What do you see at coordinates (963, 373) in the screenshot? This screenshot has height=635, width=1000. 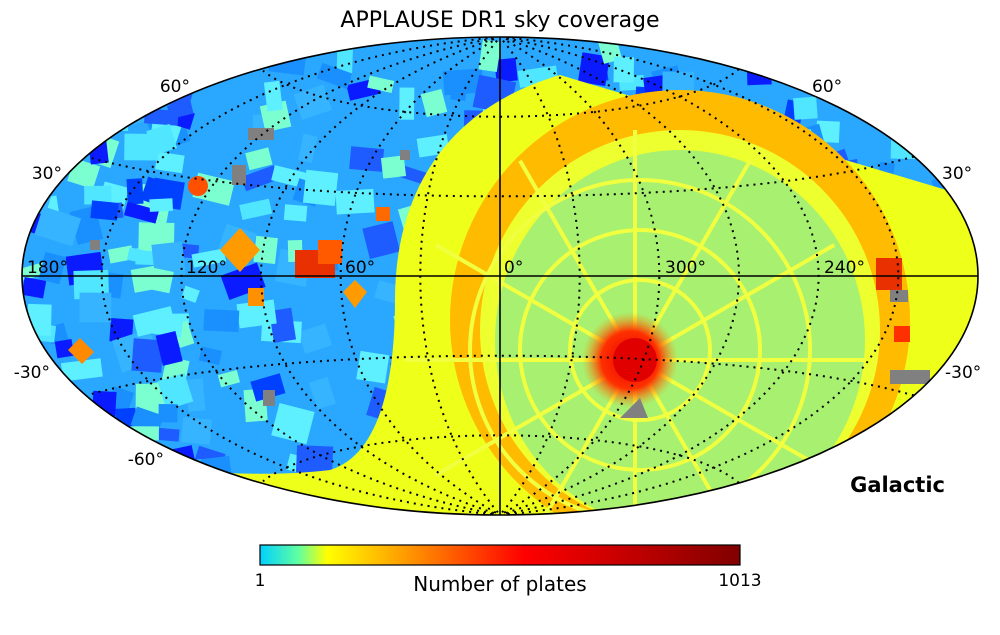 I see `lat-tick-right-m30: -30°` at bounding box center [963, 373].